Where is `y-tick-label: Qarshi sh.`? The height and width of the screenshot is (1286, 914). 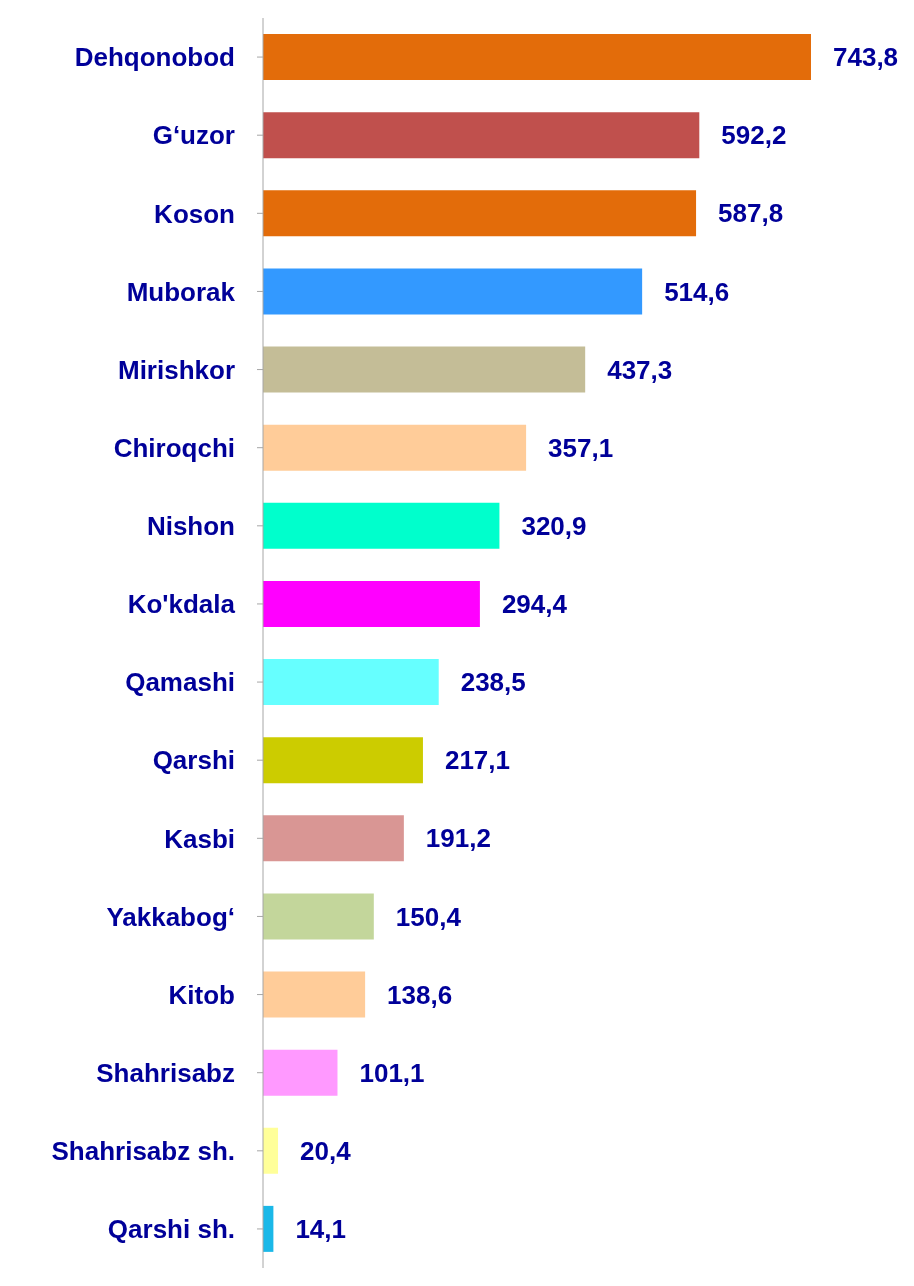
y-tick-label: Qarshi sh. is located at coordinates (171, 1229).